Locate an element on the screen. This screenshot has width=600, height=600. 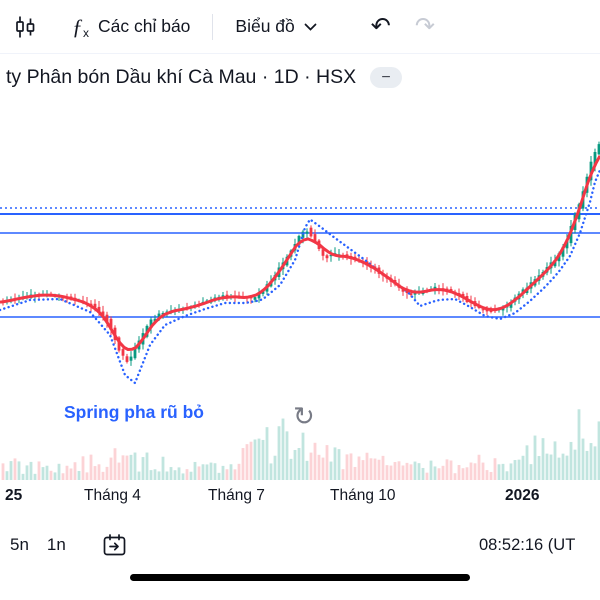
chart-menu-label: Biểu đồ is located at coordinates (265, 26).